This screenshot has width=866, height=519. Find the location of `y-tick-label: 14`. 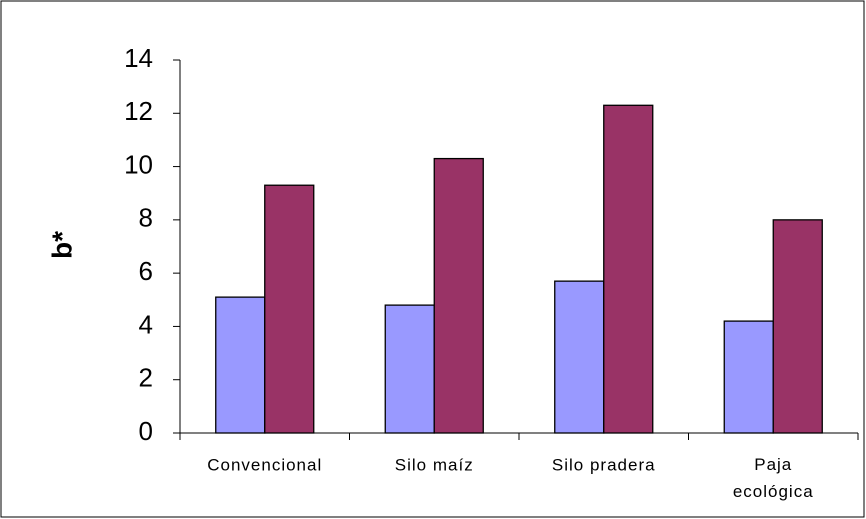

y-tick-label: 14 is located at coordinates (138, 58).